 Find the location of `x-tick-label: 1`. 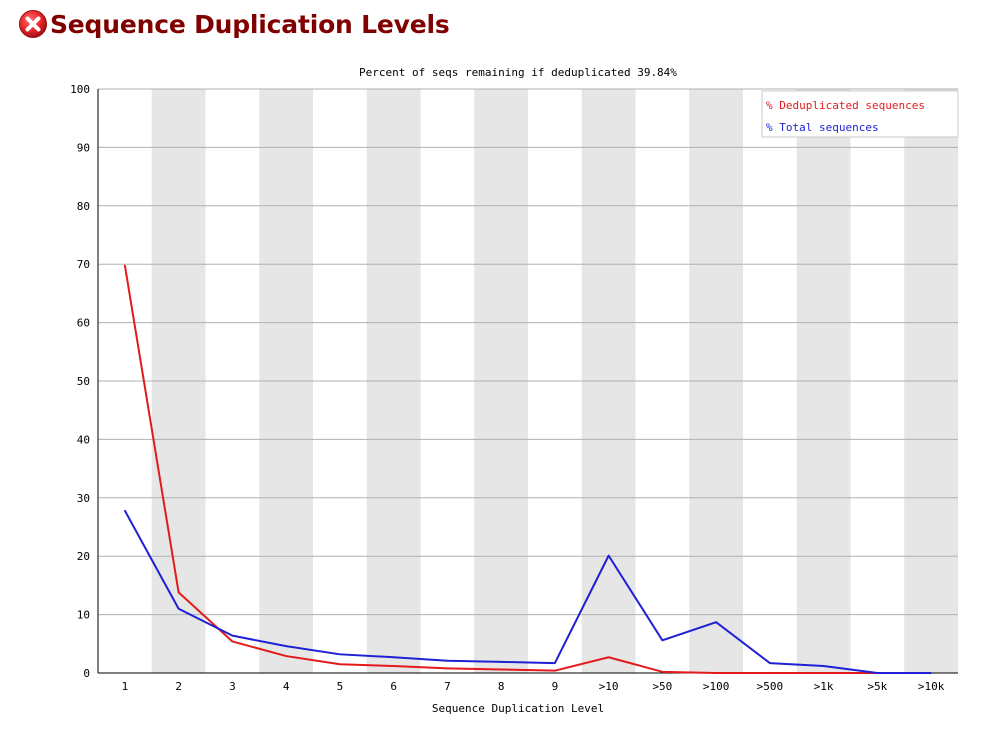

x-tick-label: 1 is located at coordinates (125, 686).